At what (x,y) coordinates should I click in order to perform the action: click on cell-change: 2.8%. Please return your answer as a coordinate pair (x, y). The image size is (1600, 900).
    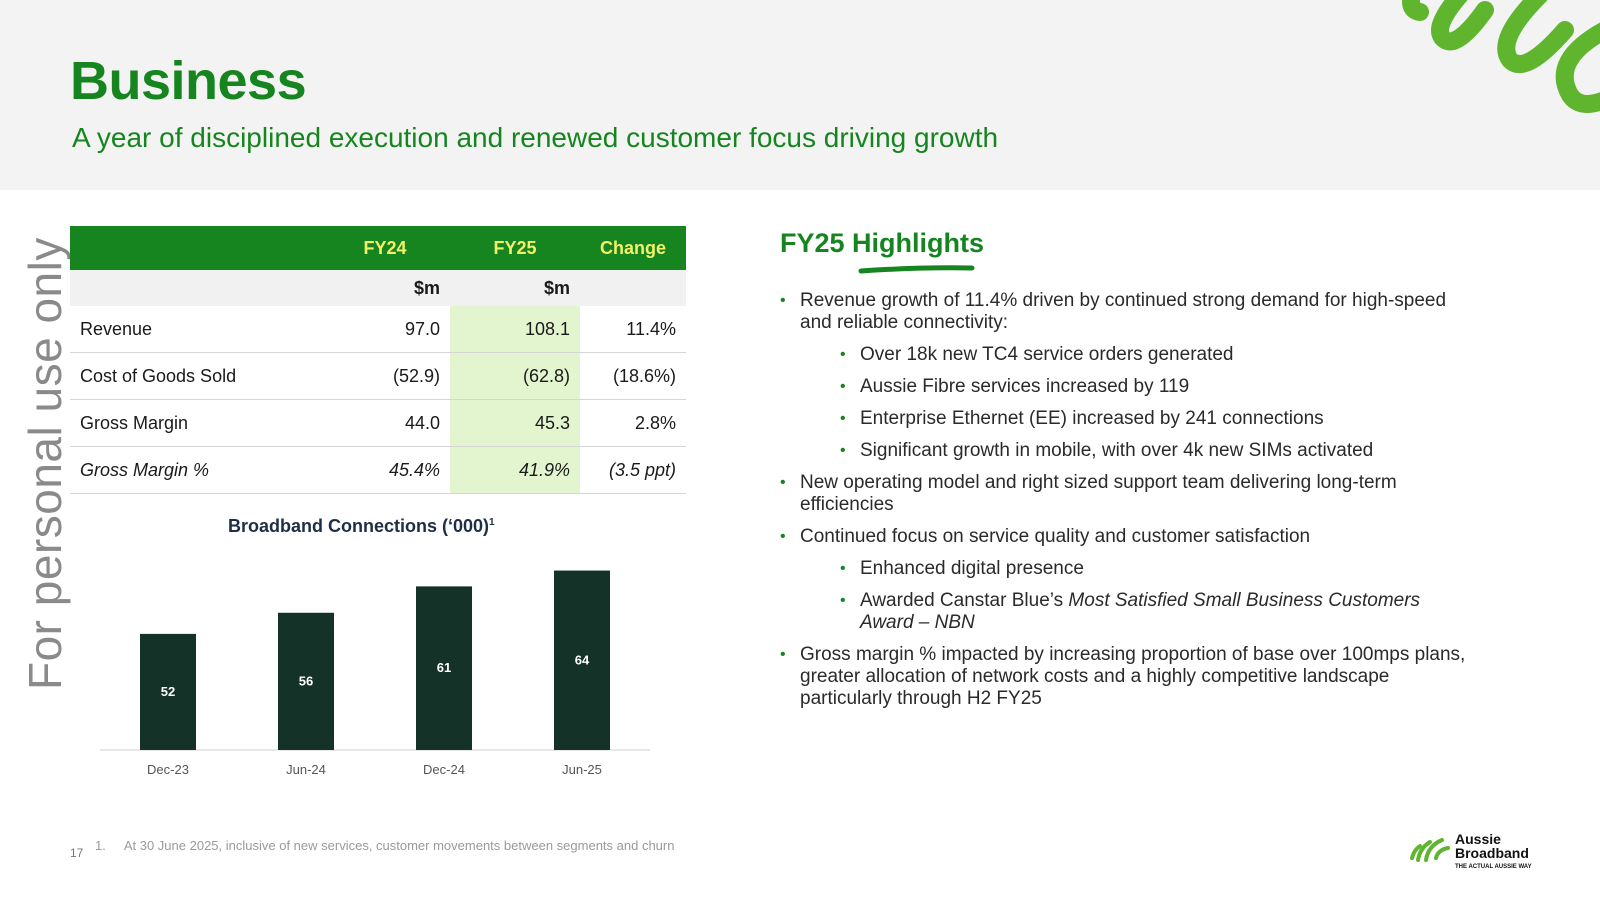
    Looking at the image, I should click on (633, 423).